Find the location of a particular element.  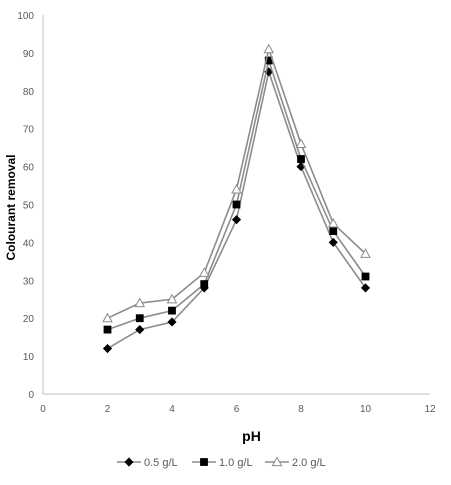

y-axis-label: Colourant removal is located at coordinates (11, 207).